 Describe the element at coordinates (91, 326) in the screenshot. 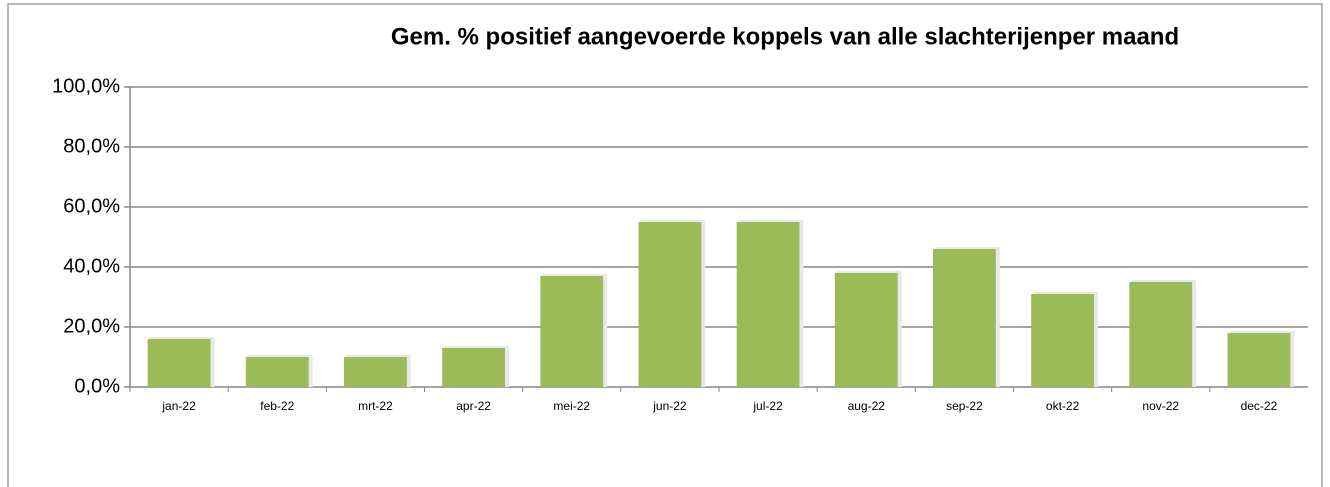

I see `y-tick-label: 20,0%` at that location.